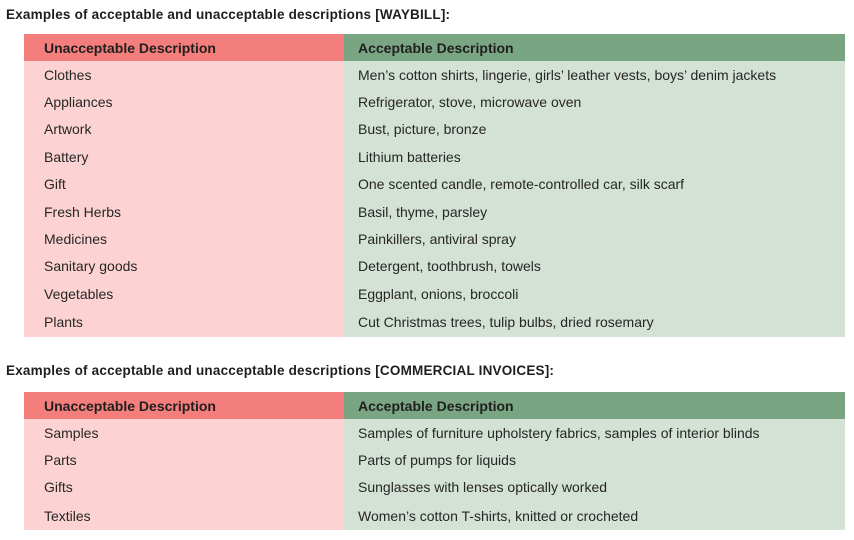 This screenshot has height=540, width=854. Describe the element at coordinates (184, 322) in the screenshot. I see `unacceptable-cell: Plants` at that location.